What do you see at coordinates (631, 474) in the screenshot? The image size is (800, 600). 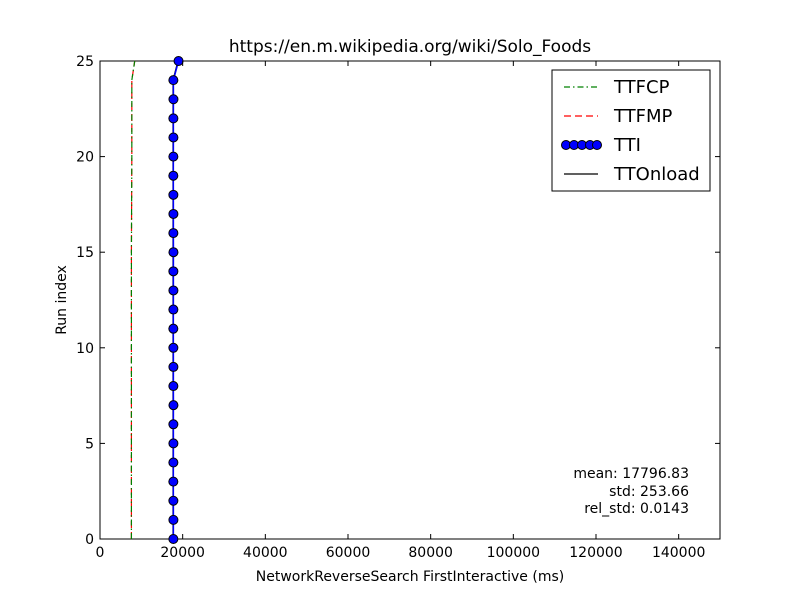 I see `stat-mean: mean: 17796.83` at bounding box center [631, 474].